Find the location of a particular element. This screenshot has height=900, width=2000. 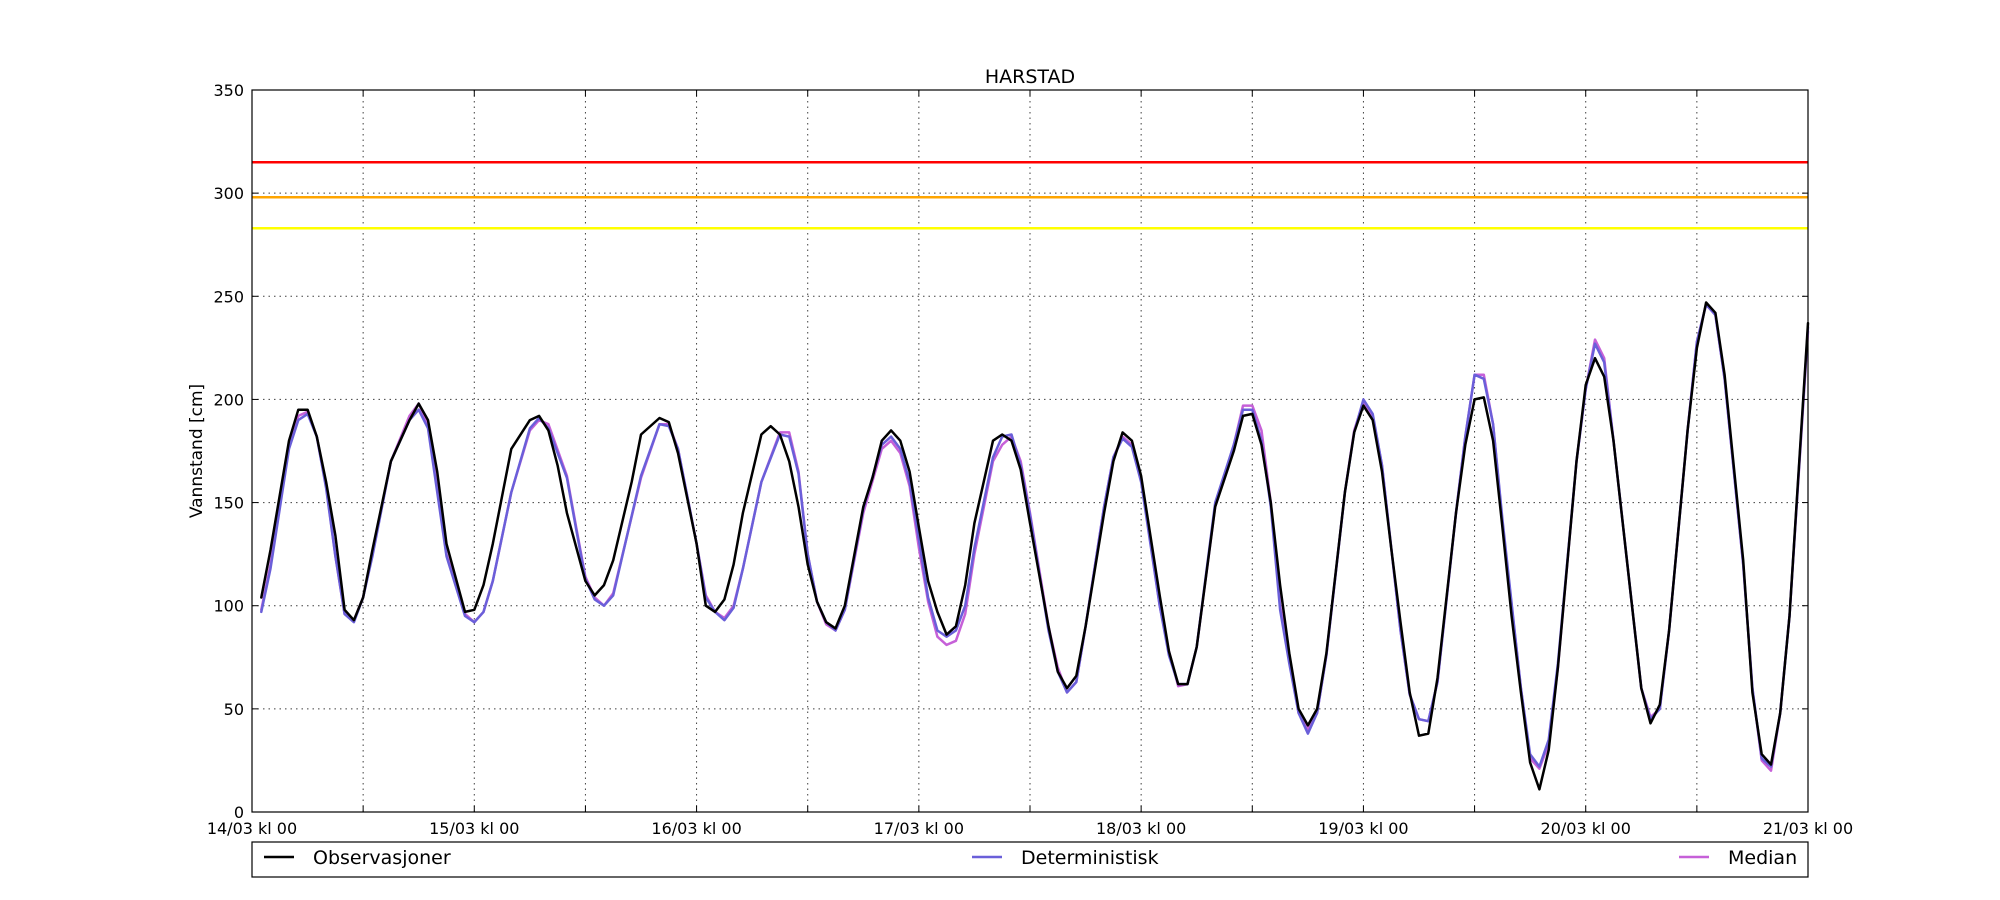

y-tick-label: 0 is located at coordinates (239, 812).